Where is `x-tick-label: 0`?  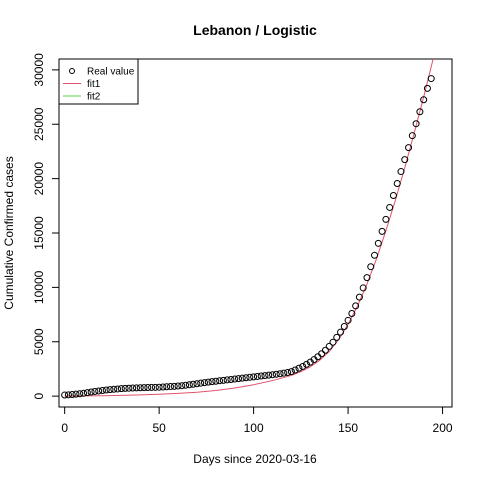 x-tick-label: 0 is located at coordinates (64, 428).